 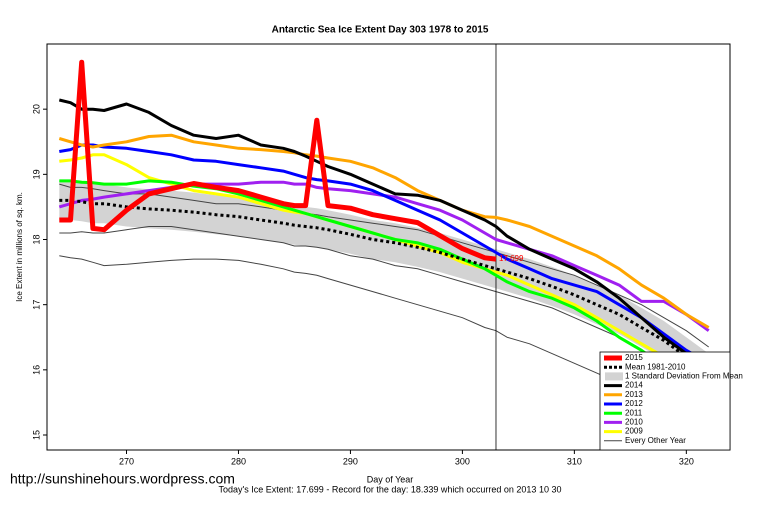 I want to click on y-tick-label: 17, so click(x=36, y=305).